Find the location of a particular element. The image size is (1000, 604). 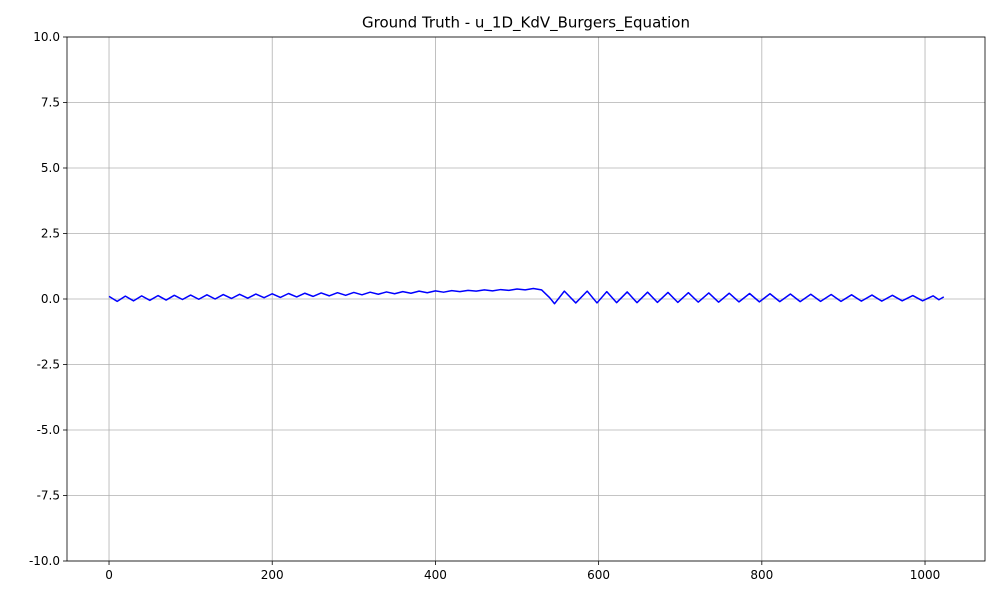

y-tick-label: 5.0 is located at coordinates (50, 168).